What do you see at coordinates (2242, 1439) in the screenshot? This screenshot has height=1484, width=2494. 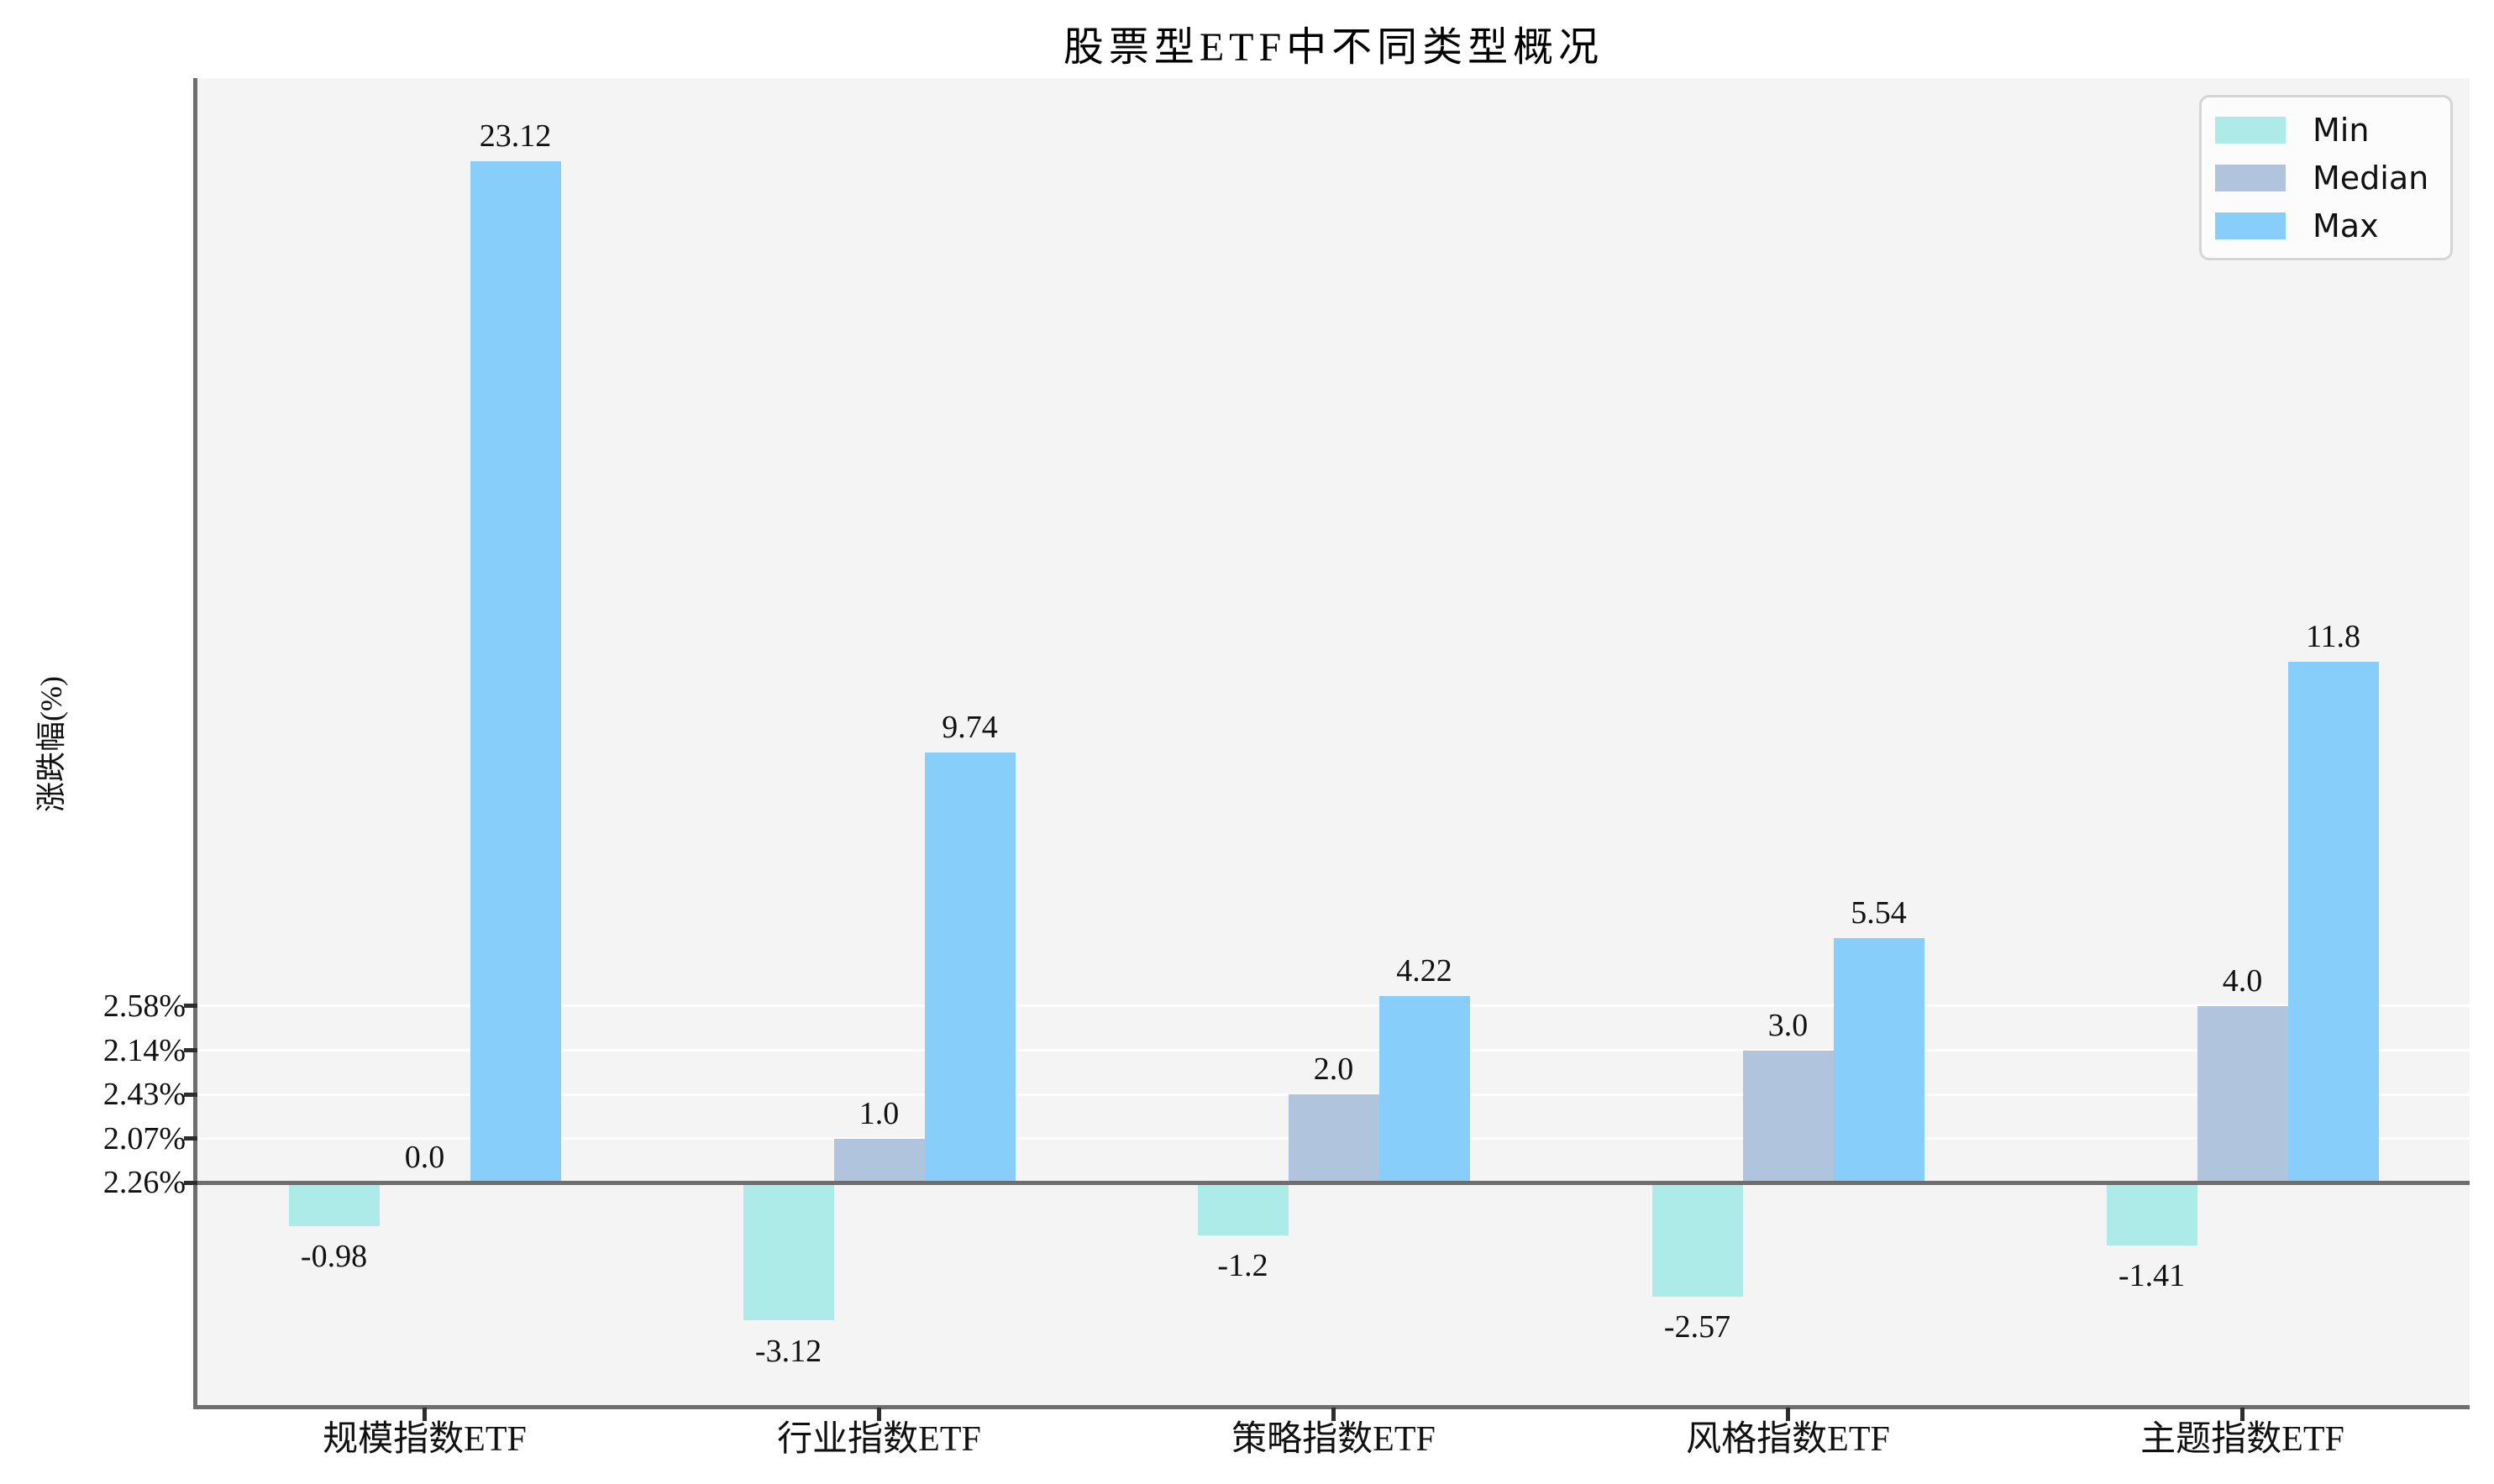 I see `x-tick-label: 主题指数ETF` at bounding box center [2242, 1439].